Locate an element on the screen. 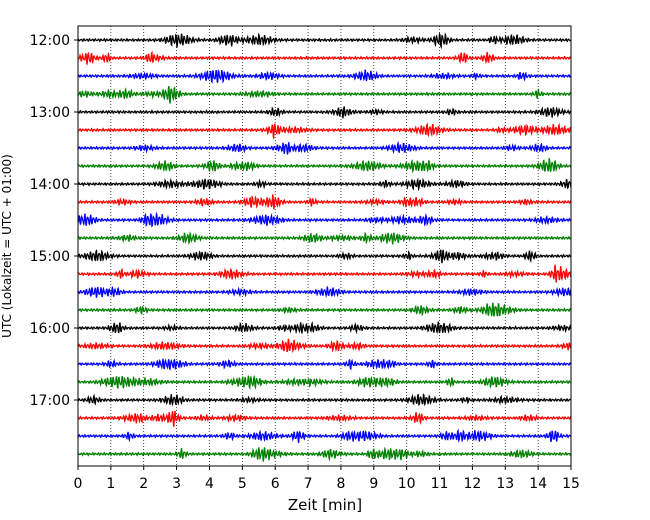  x-tick-label: 5 is located at coordinates (242, 484).